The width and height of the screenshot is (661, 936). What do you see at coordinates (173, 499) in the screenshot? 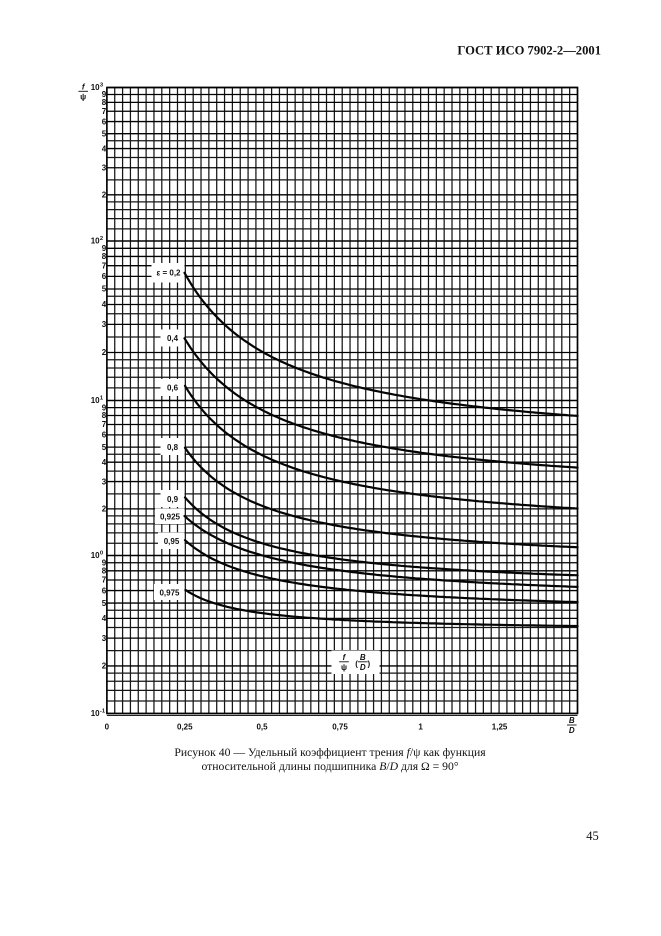
I see `svg-text: 0,9` at bounding box center [173, 499].